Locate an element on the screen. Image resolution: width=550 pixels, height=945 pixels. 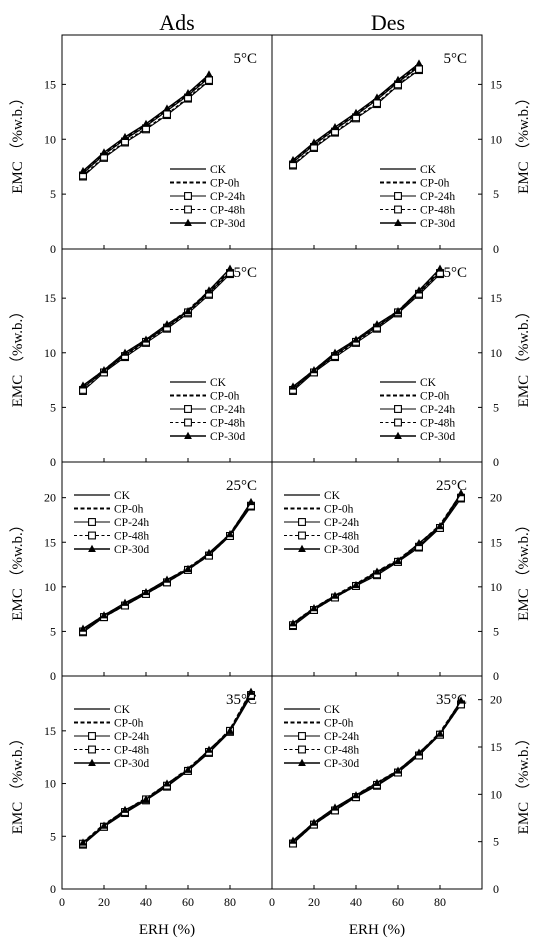
x-tick-label: 20 is located at coordinates (314, 902).